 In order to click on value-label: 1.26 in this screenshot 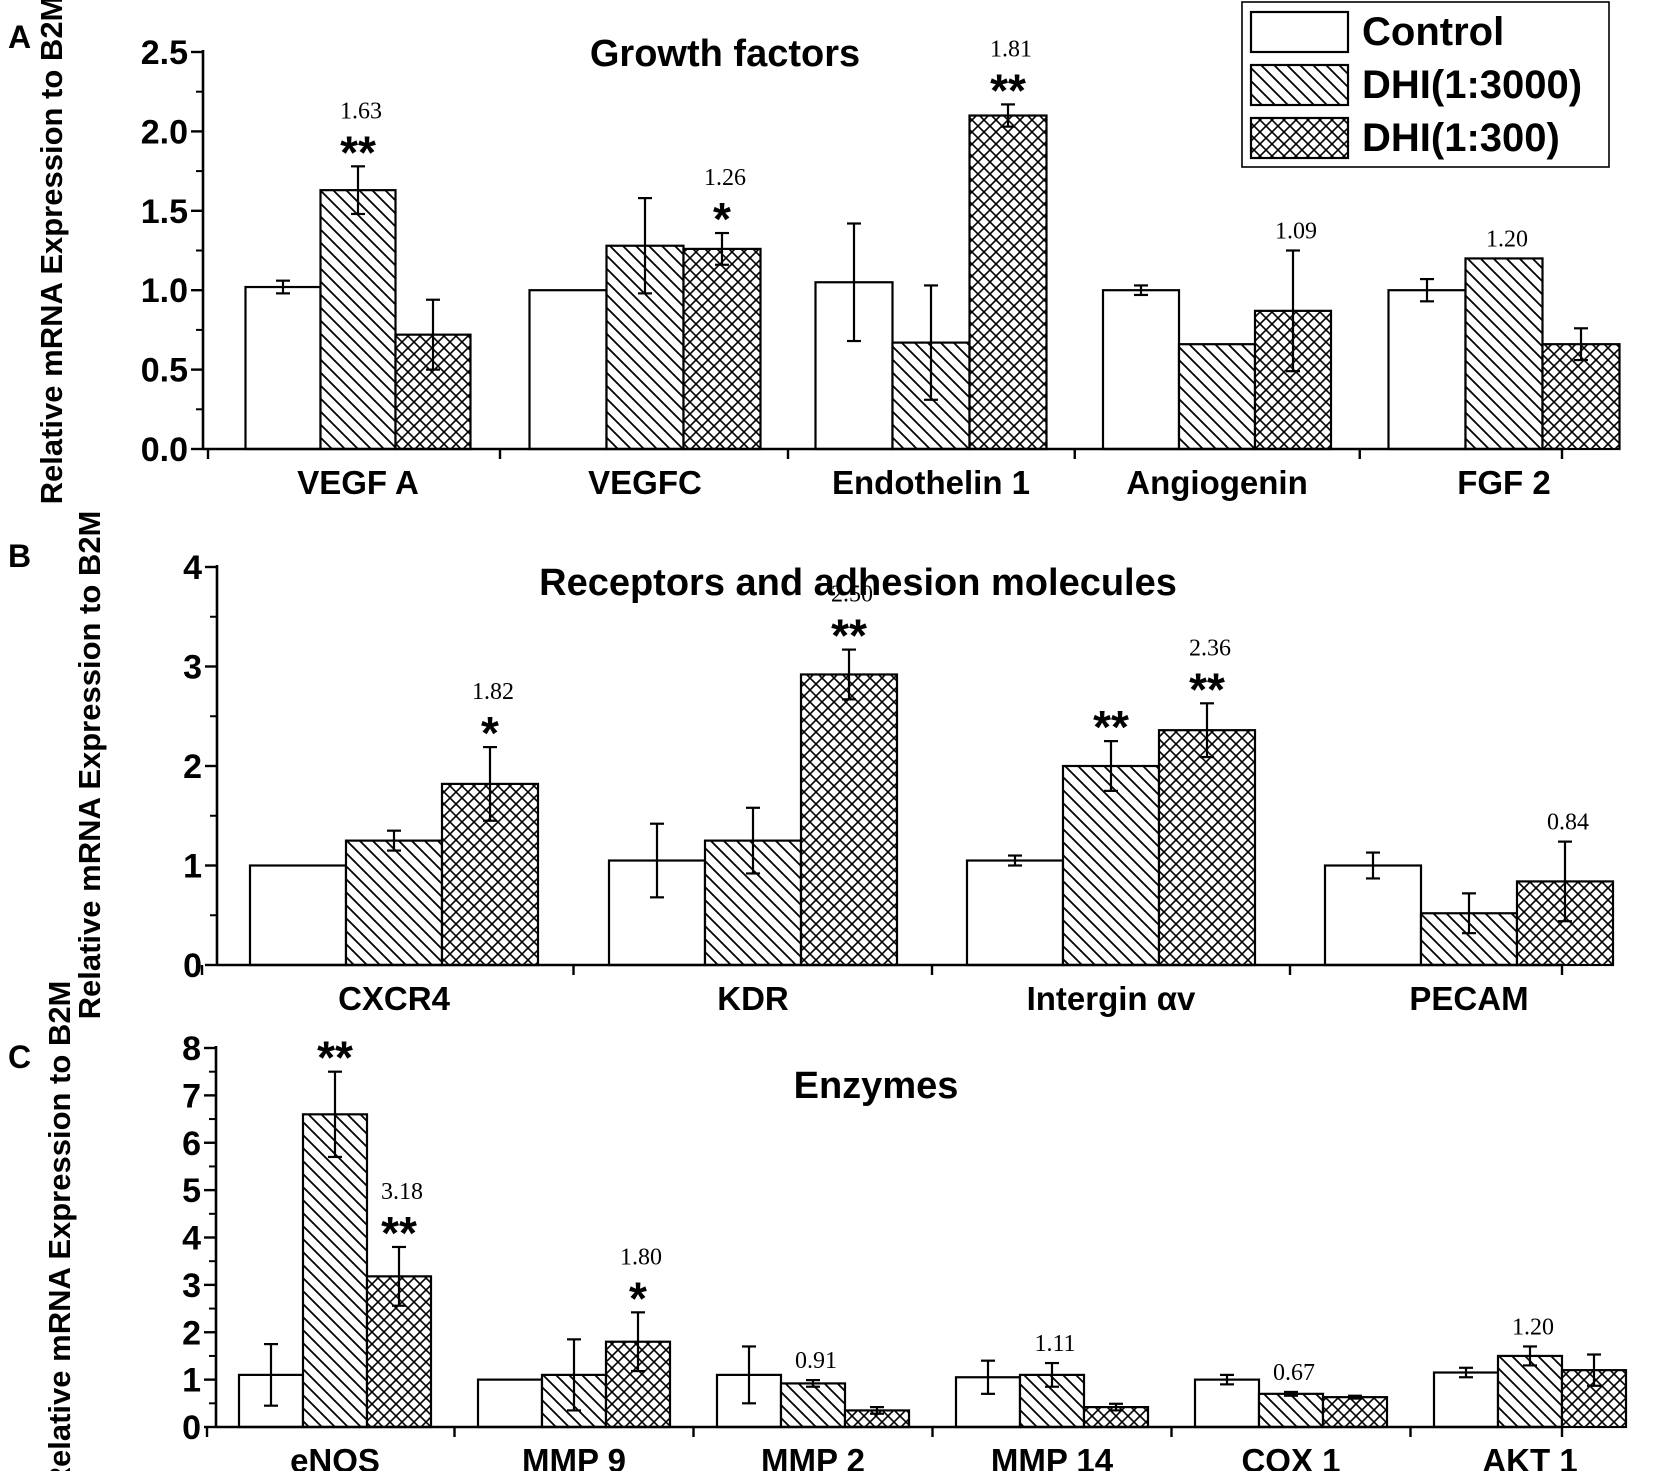, I will do `click(725, 178)`.